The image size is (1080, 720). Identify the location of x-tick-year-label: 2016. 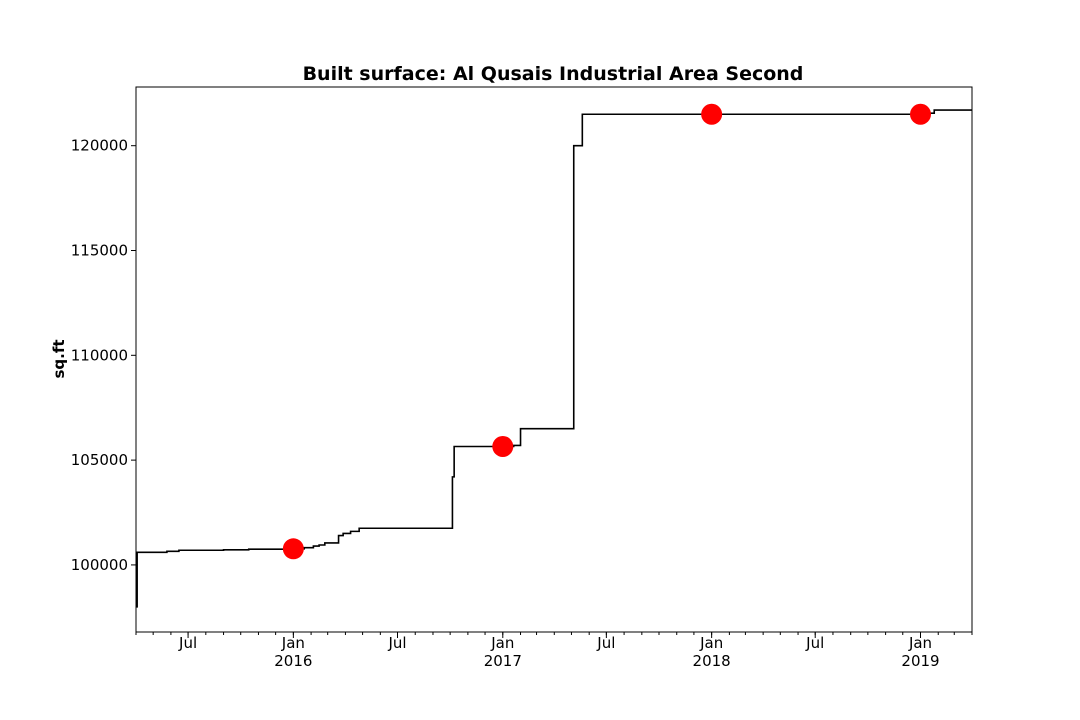
(293, 661).